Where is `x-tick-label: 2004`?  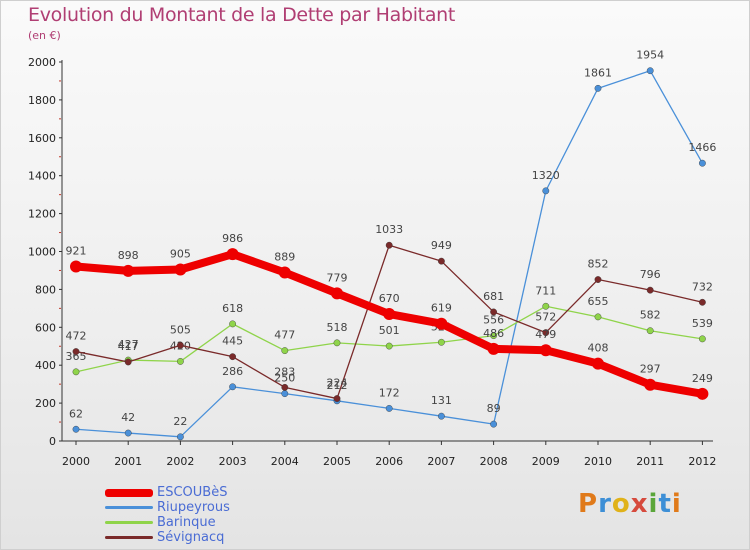 x-tick-label: 2004 is located at coordinates (285, 461).